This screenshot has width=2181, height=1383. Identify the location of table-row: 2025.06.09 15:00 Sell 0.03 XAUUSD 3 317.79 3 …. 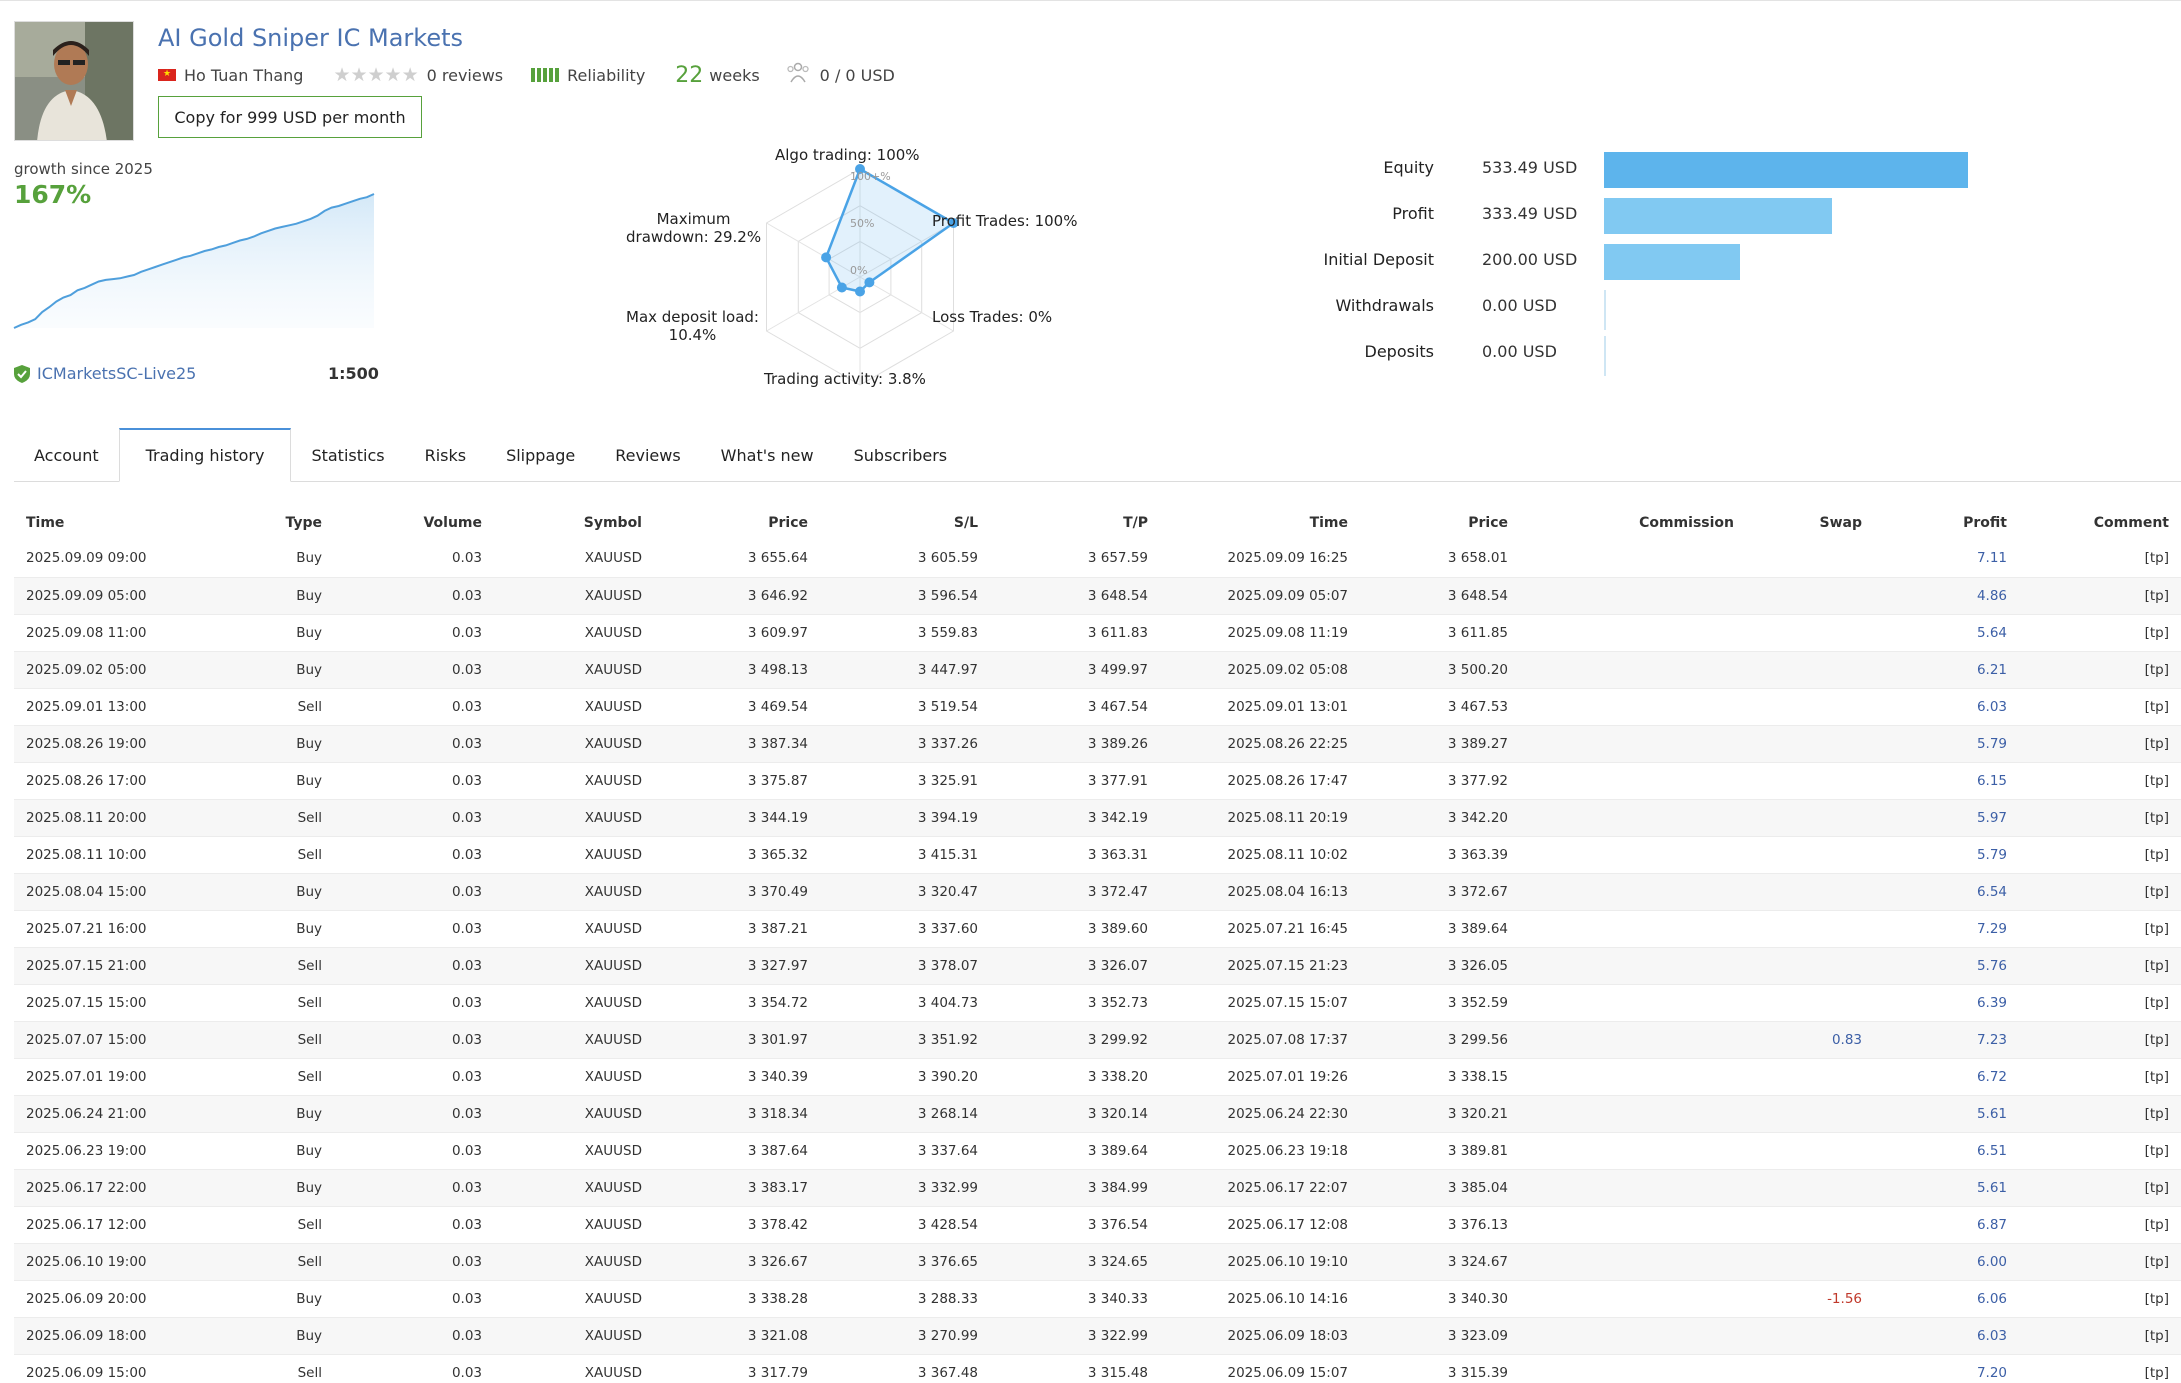
(1097, 1368).